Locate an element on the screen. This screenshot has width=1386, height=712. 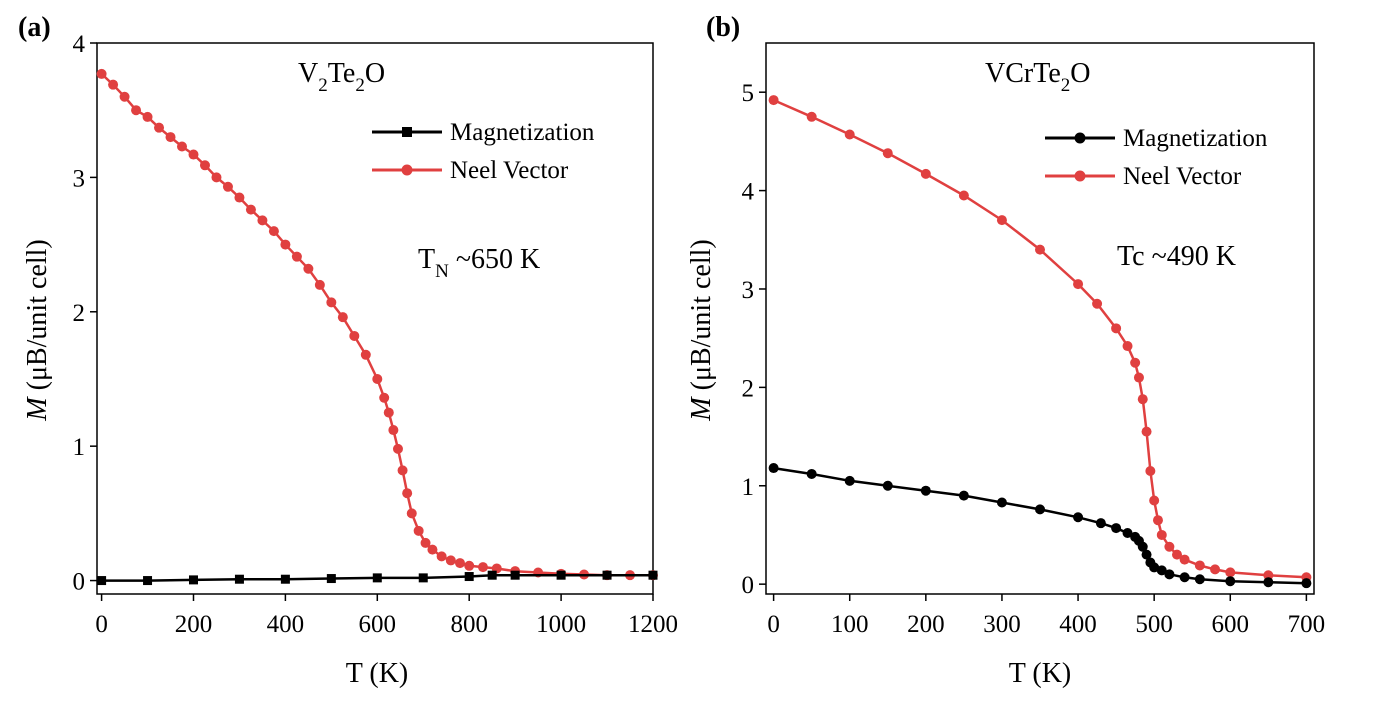
y-tick-label-b: 0 is located at coordinates (748, 585).